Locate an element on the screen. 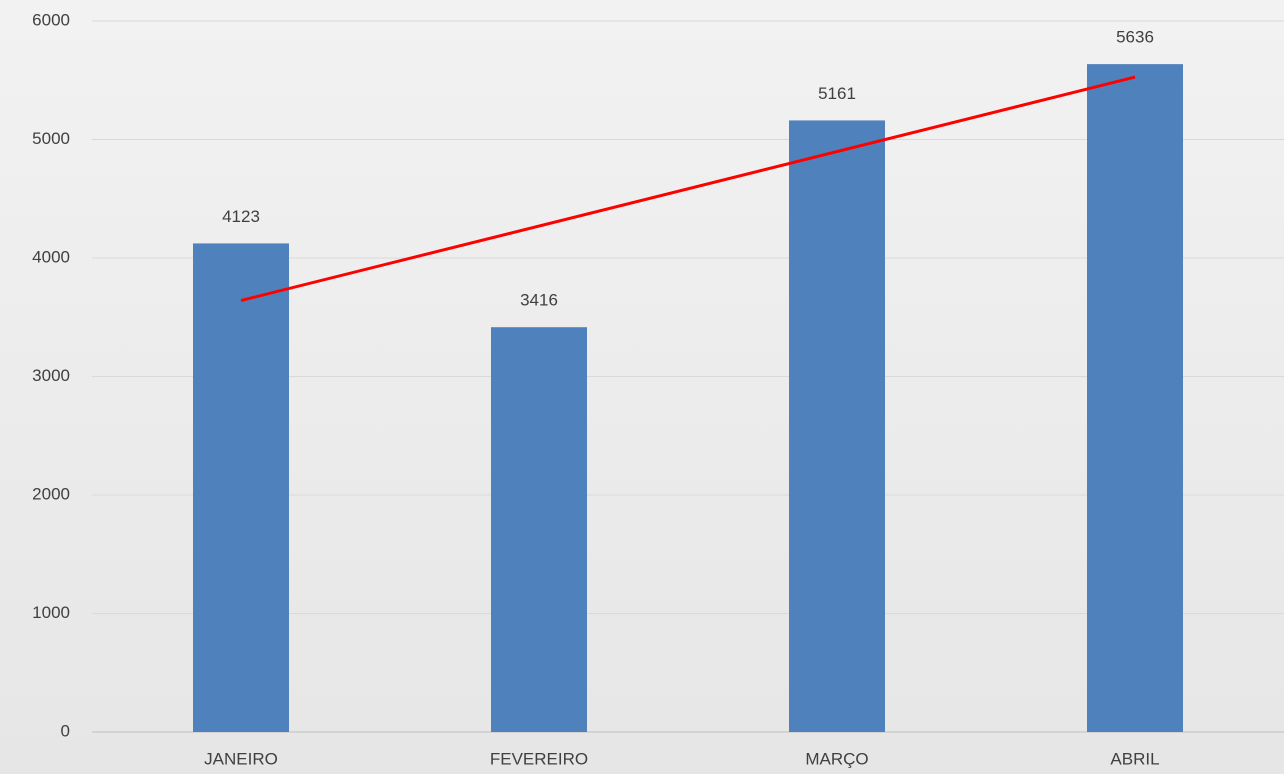 This screenshot has height=774, width=1284. data-label: 5636 is located at coordinates (1135, 37).